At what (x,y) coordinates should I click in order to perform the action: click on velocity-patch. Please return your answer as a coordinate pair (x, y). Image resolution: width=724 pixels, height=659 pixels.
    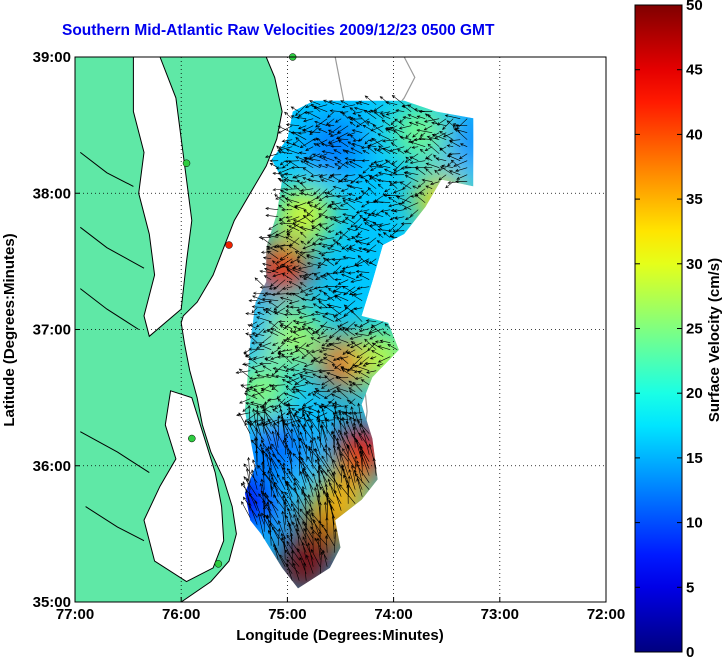
    Looking at the image, I should click on (282, 268).